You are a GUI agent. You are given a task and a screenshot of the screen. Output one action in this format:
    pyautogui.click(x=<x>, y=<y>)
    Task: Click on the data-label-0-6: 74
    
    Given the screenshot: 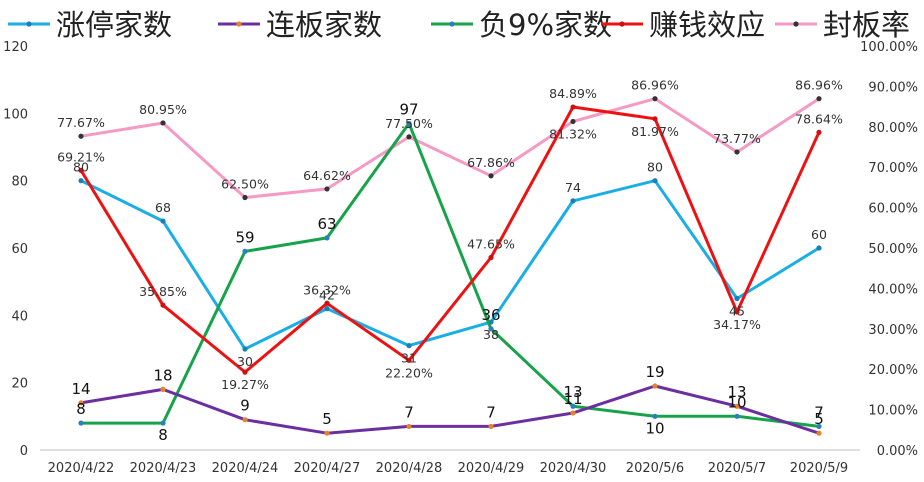 What is the action you would take?
    pyautogui.click(x=573, y=187)
    